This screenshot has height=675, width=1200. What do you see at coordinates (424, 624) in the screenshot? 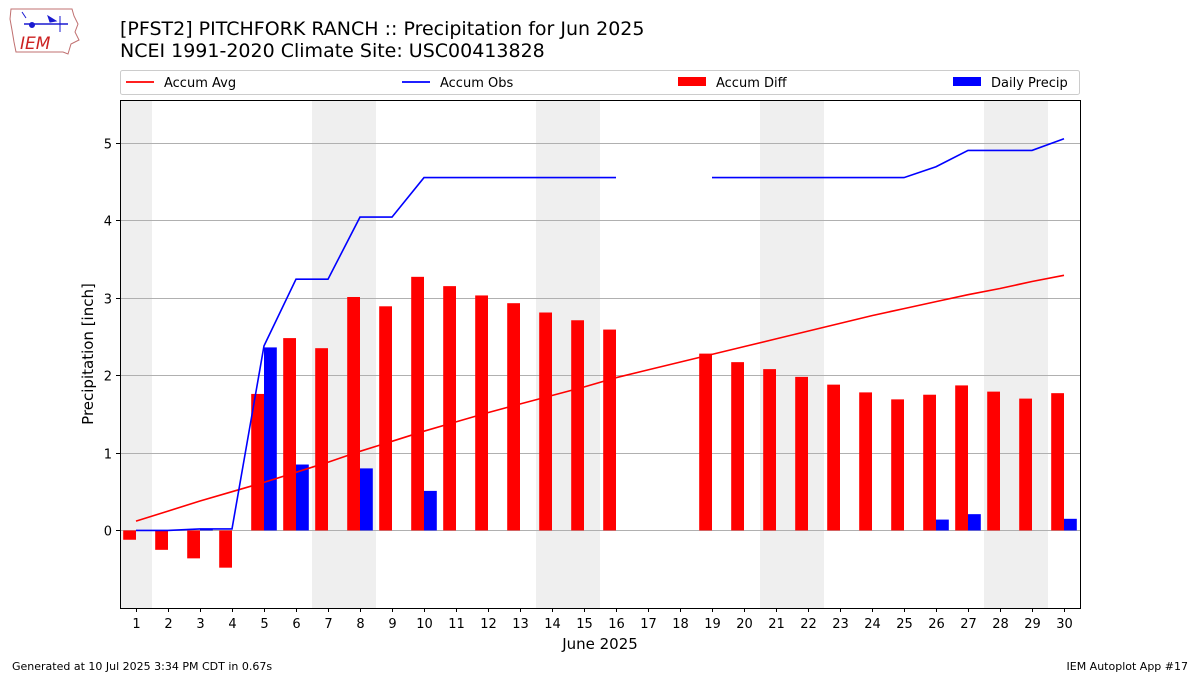
I see `x-tick-label: 10` at bounding box center [424, 624].